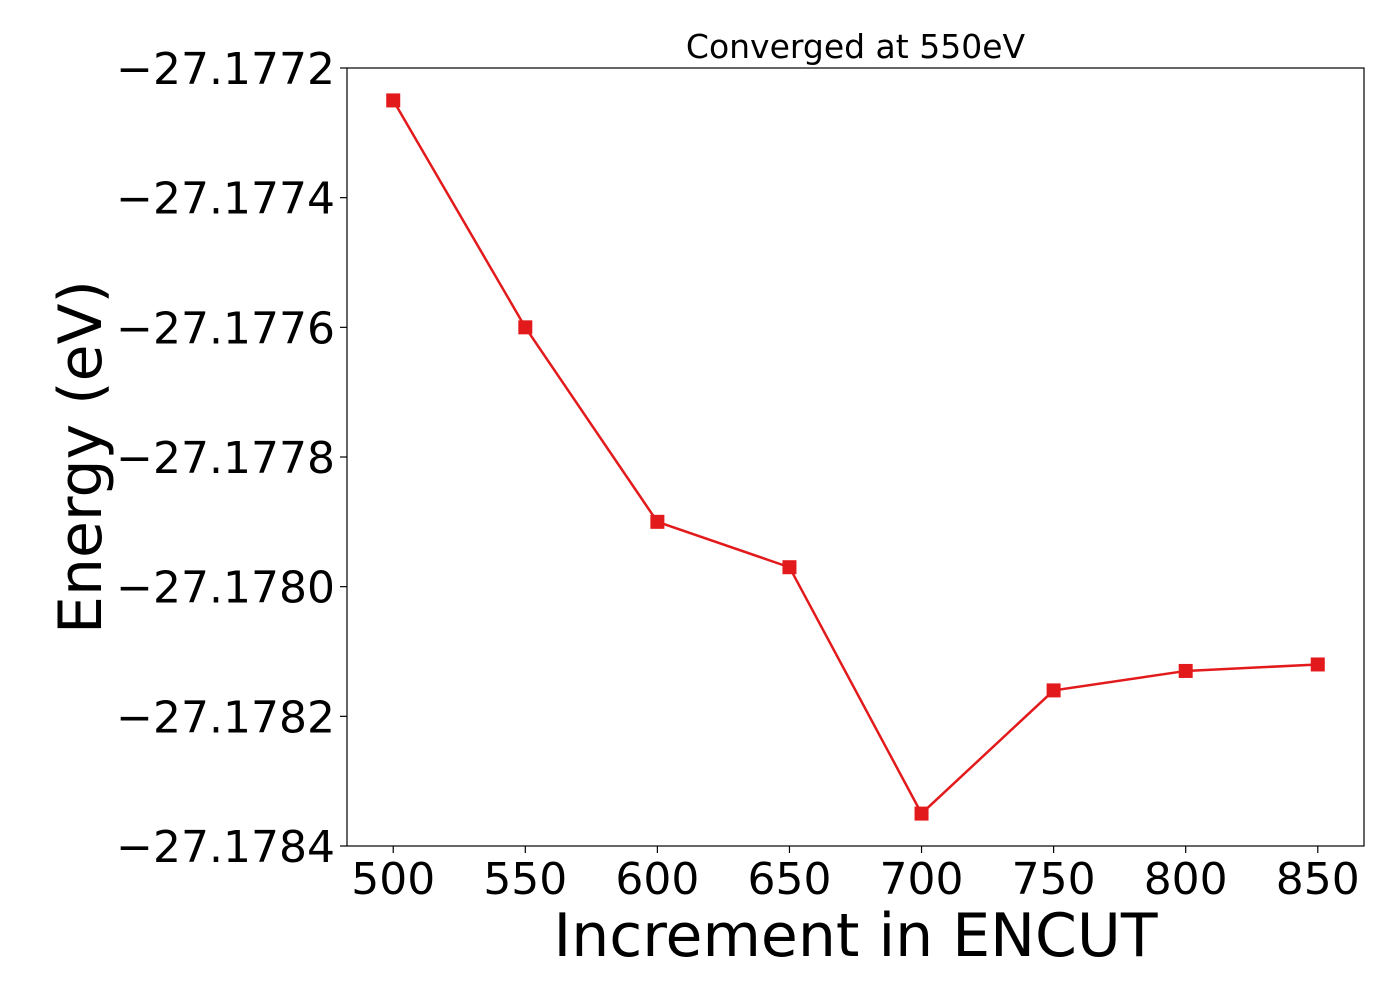  Describe the element at coordinates (1186, 879) in the screenshot. I see `x-tick-label: 800` at that location.